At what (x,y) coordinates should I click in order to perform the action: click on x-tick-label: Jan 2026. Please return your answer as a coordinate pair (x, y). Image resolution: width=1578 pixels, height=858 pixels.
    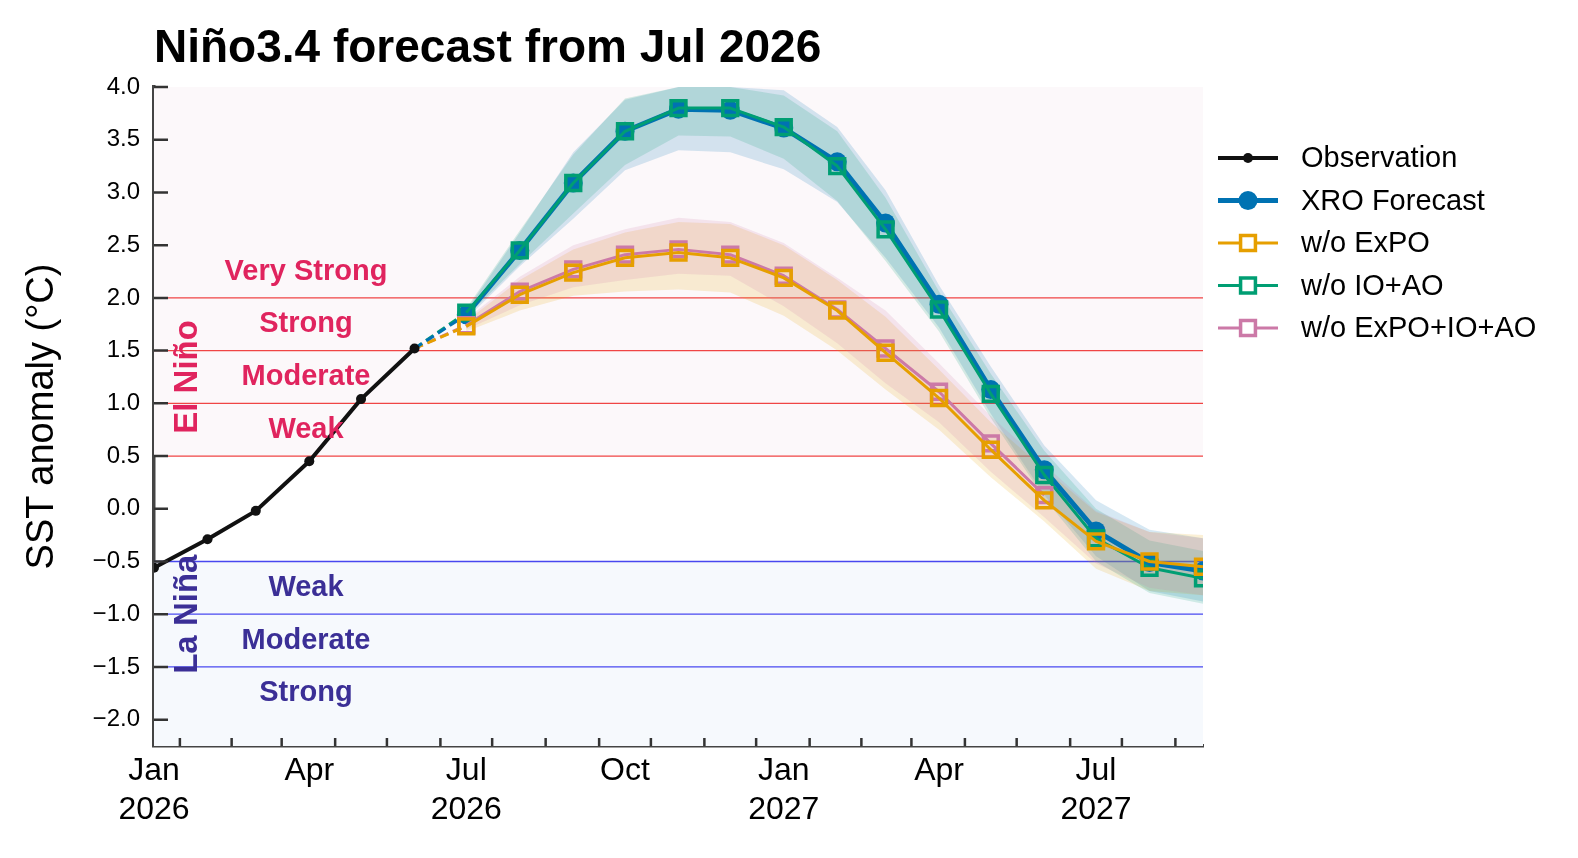
    Looking at the image, I should click on (154, 789).